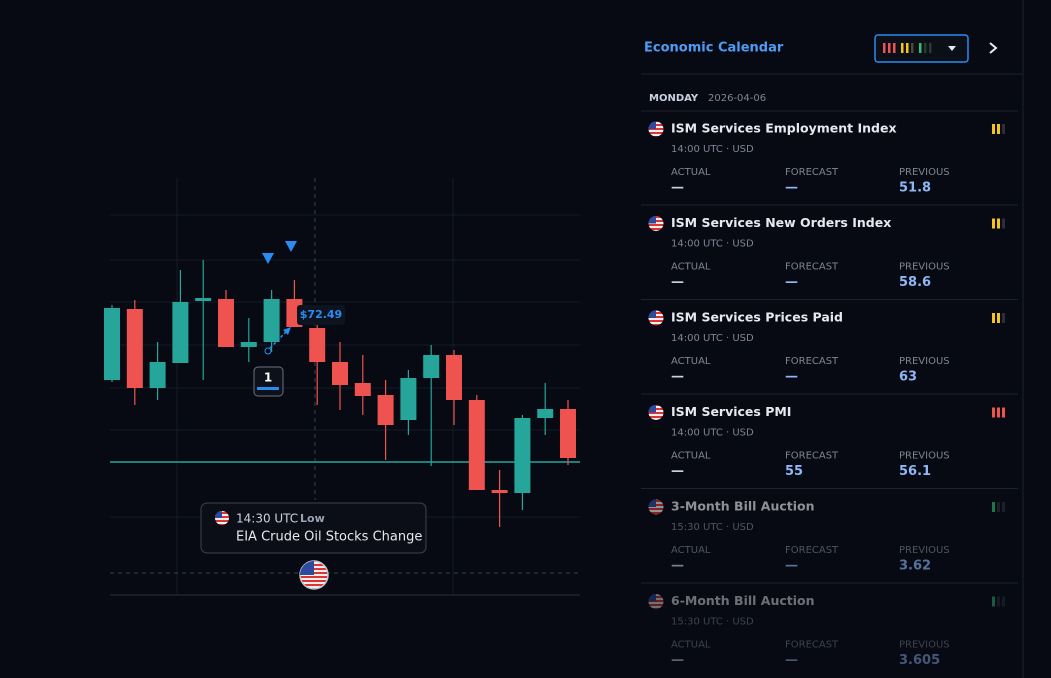  What do you see at coordinates (743, 600) in the screenshot?
I see `event-name: 6-Month Bill Auction` at bounding box center [743, 600].